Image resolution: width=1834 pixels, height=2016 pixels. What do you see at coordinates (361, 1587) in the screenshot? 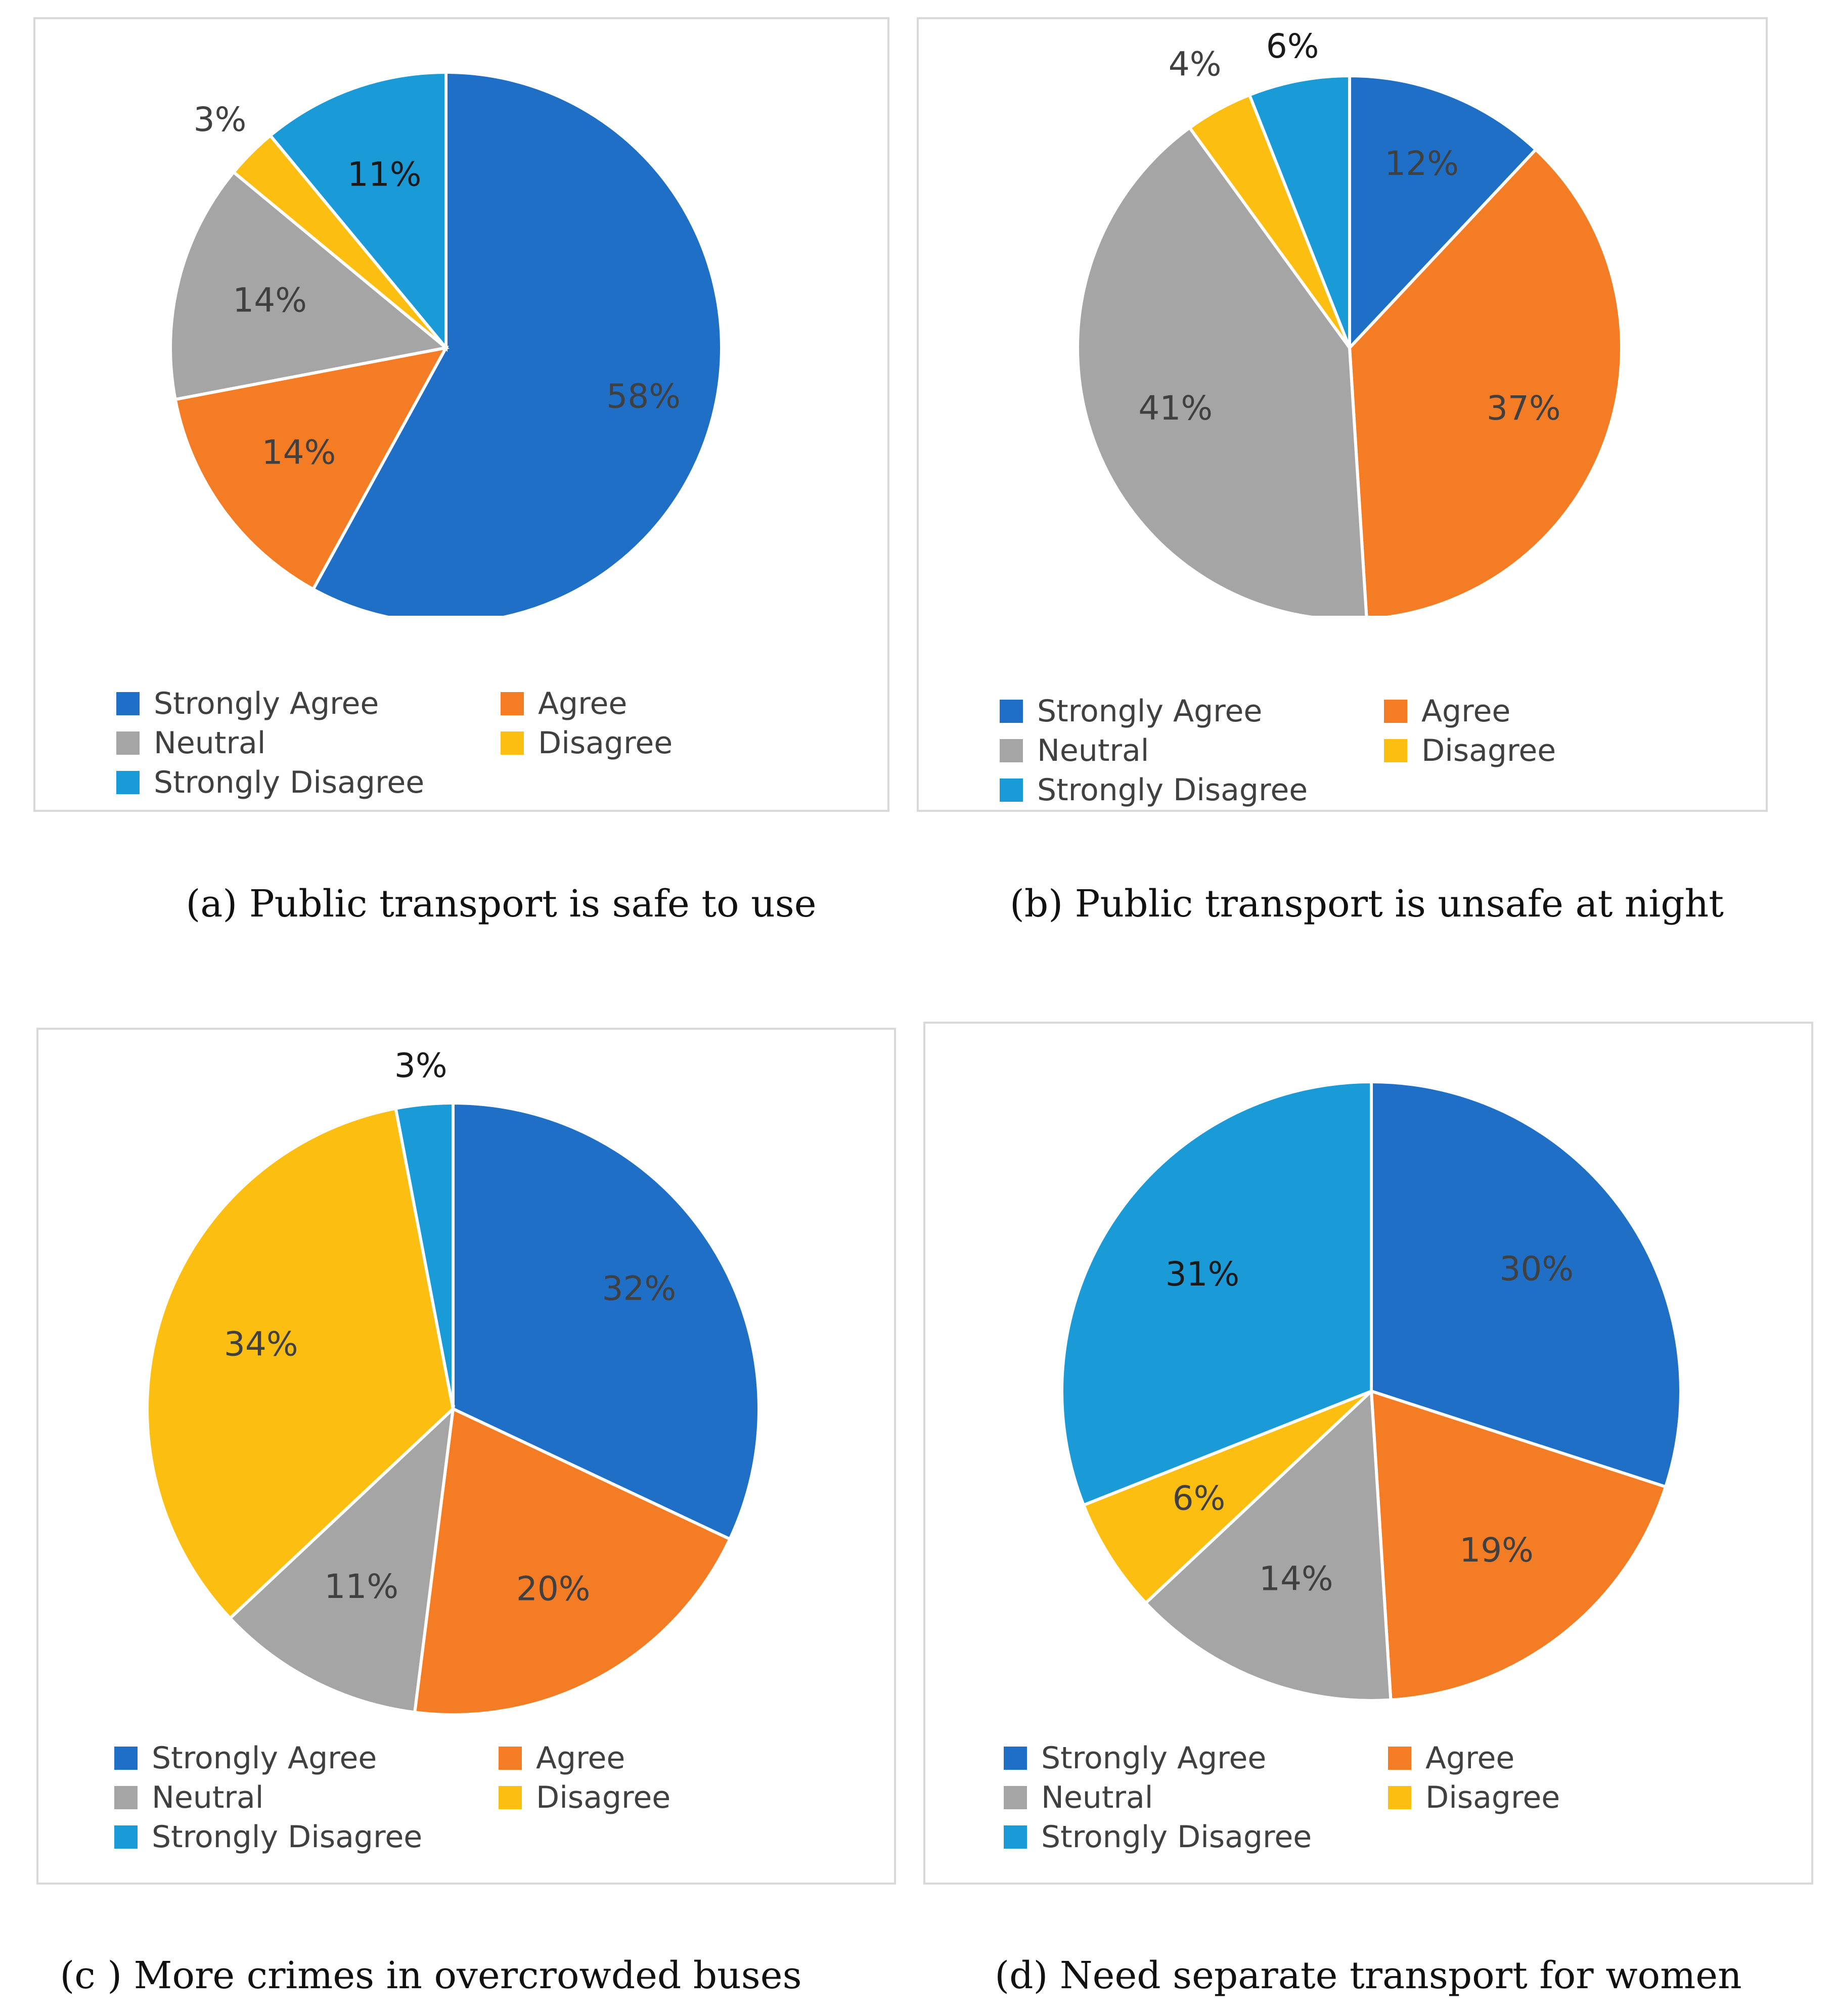
I see `slice-label-neutral: 11%` at bounding box center [361, 1587].